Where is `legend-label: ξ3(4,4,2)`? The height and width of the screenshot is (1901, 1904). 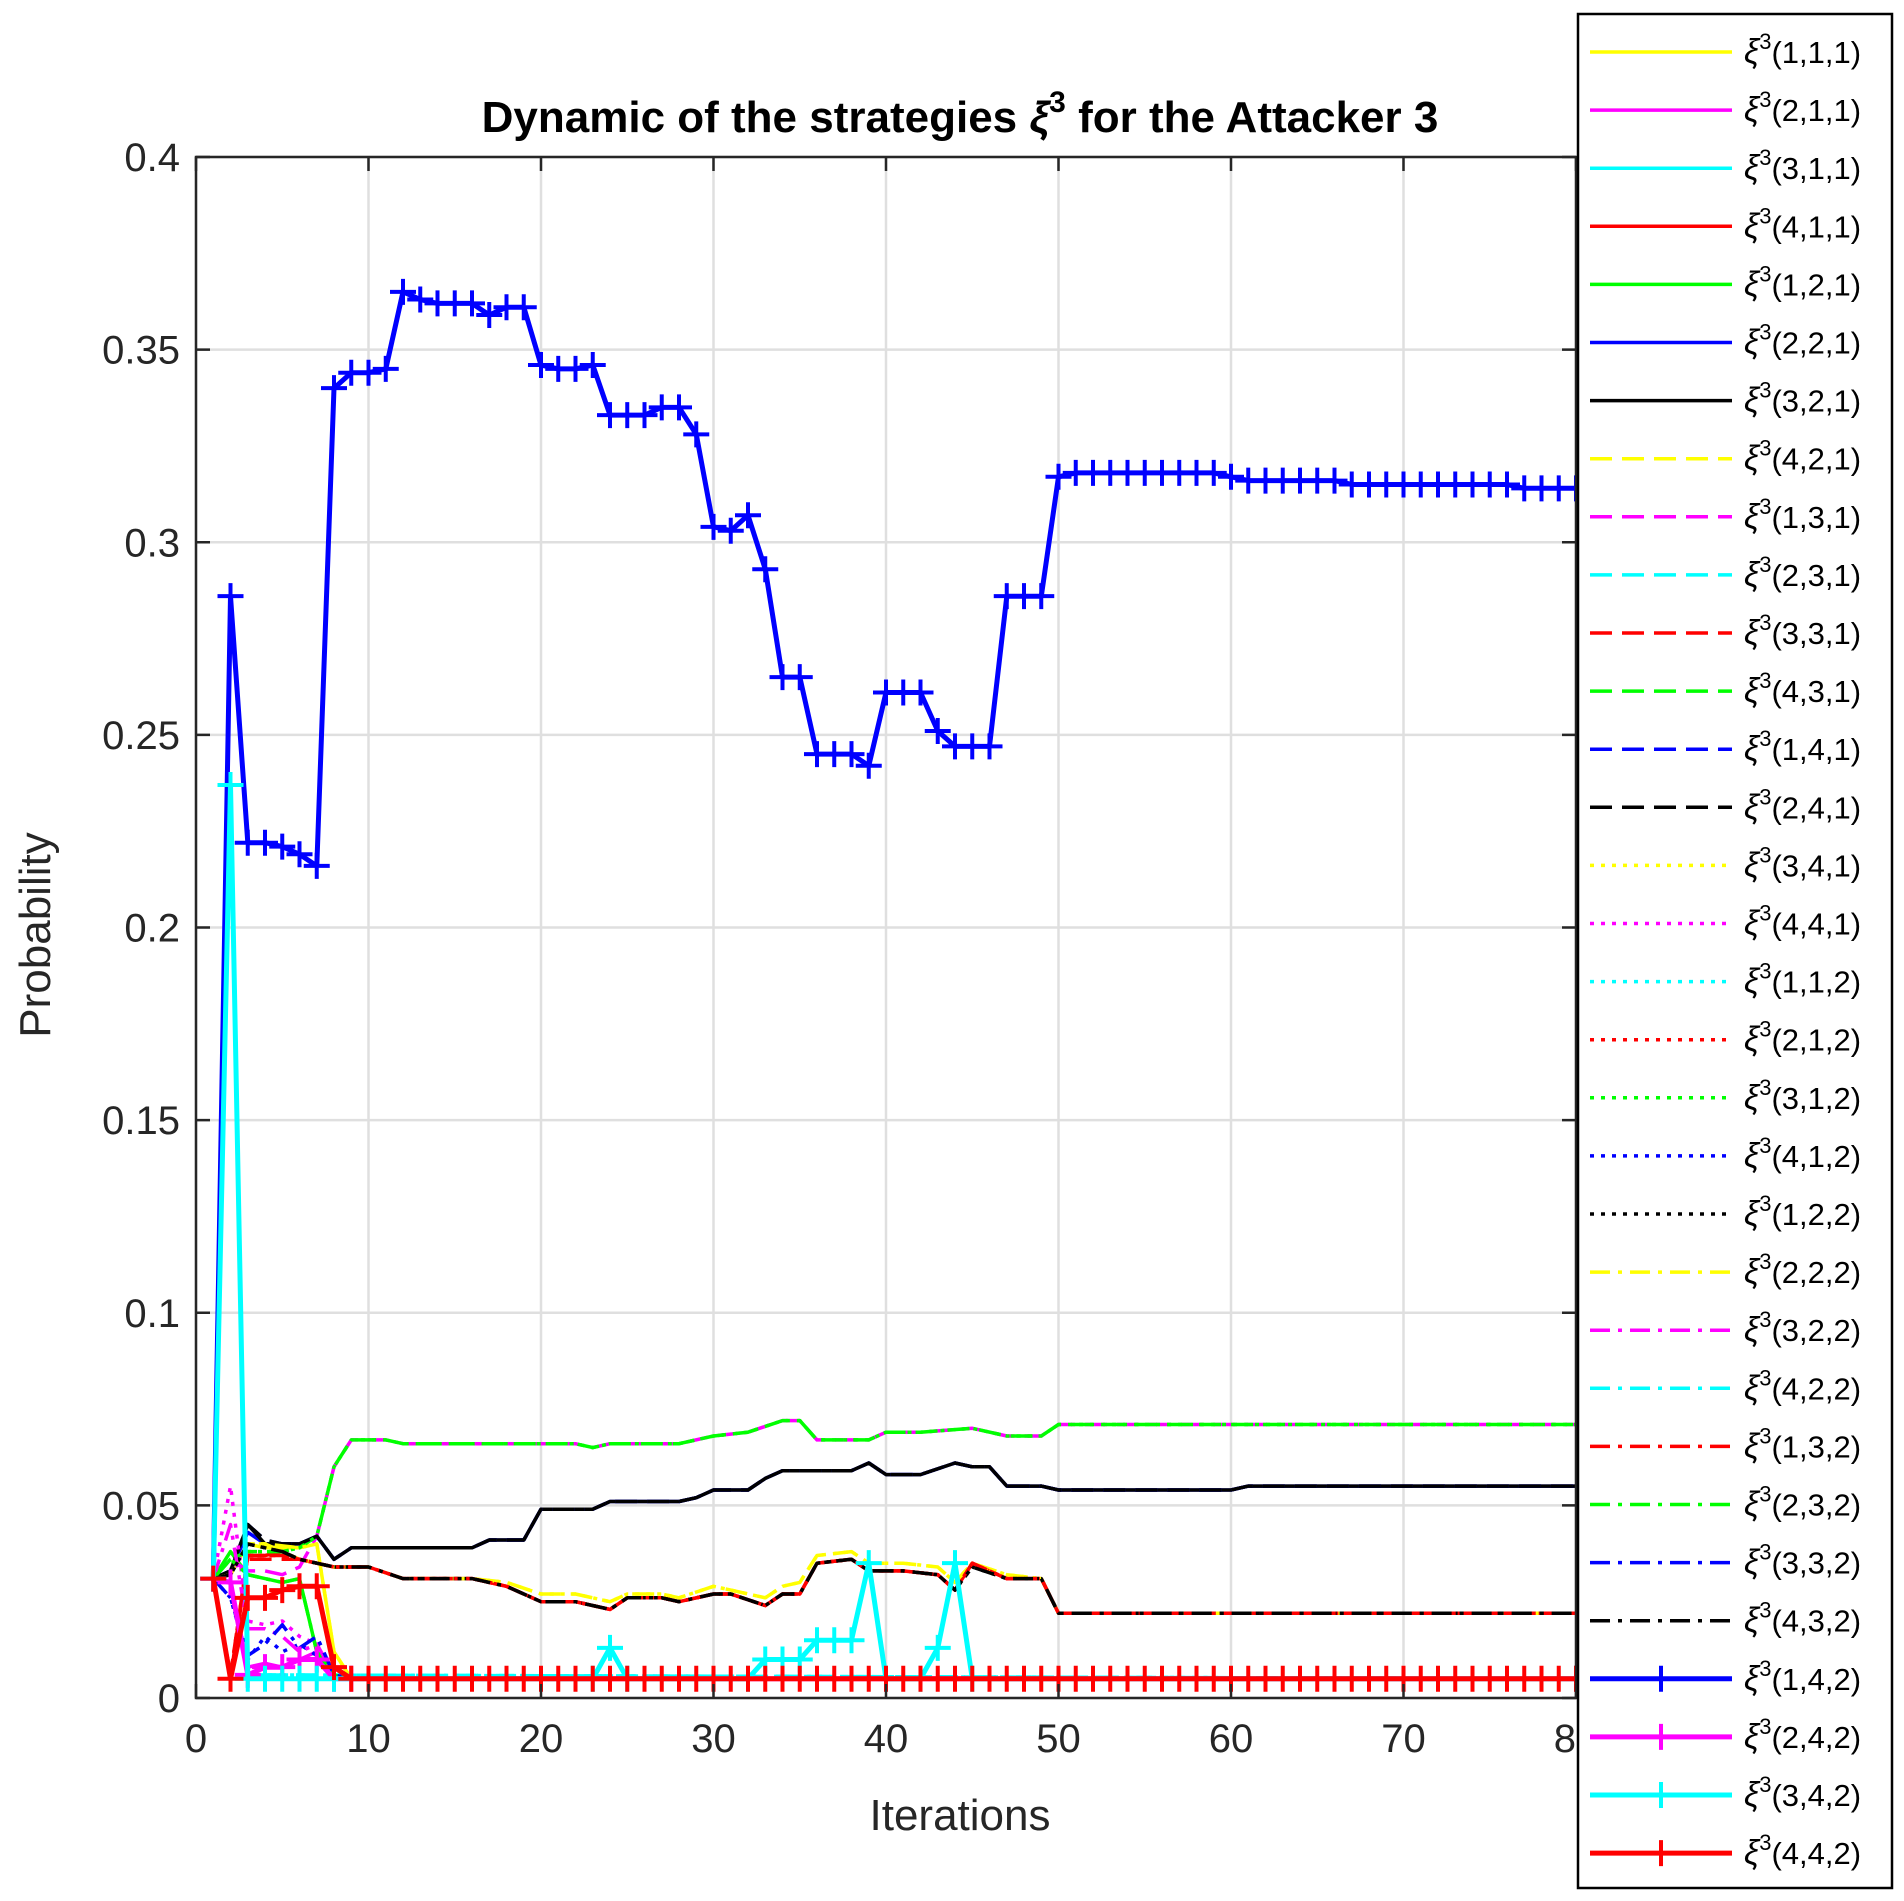 legend-label: ξ3(4,4,2) is located at coordinates (1802, 1851).